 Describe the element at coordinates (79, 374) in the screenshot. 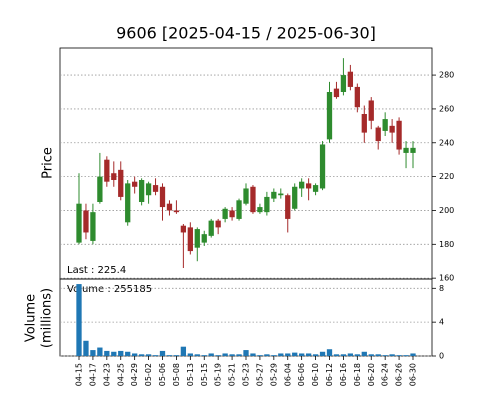

I see `x-tick-label: 04-15` at that location.